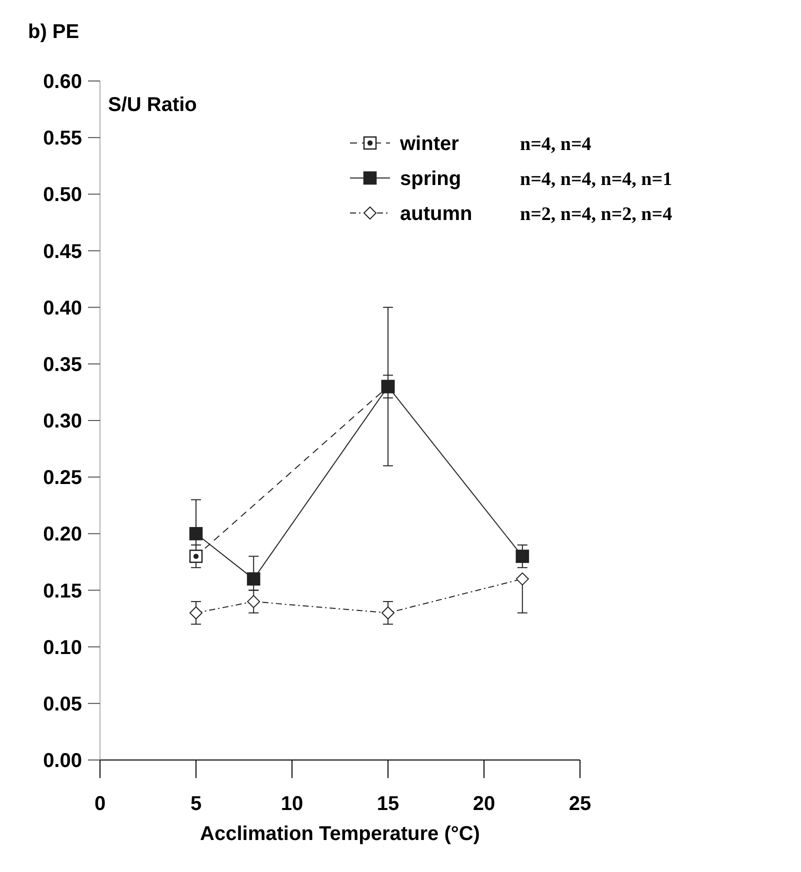 Image resolution: width=801 pixels, height=872 pixels. What do you see at coordinates (431, 179) in the screenshot?
I see `legend-label: spring` at bounding box center [431, 179].